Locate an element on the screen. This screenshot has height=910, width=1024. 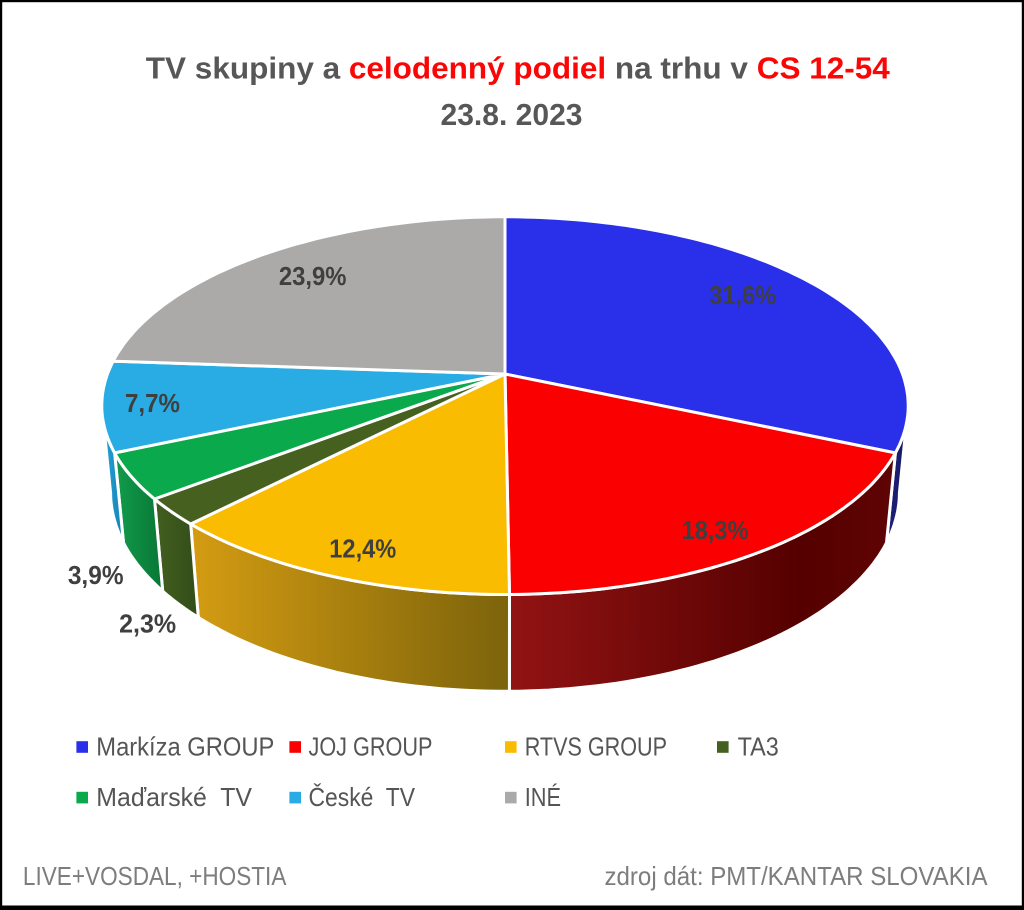
svg-text: 7,7% is located at coordinates (152, 403).